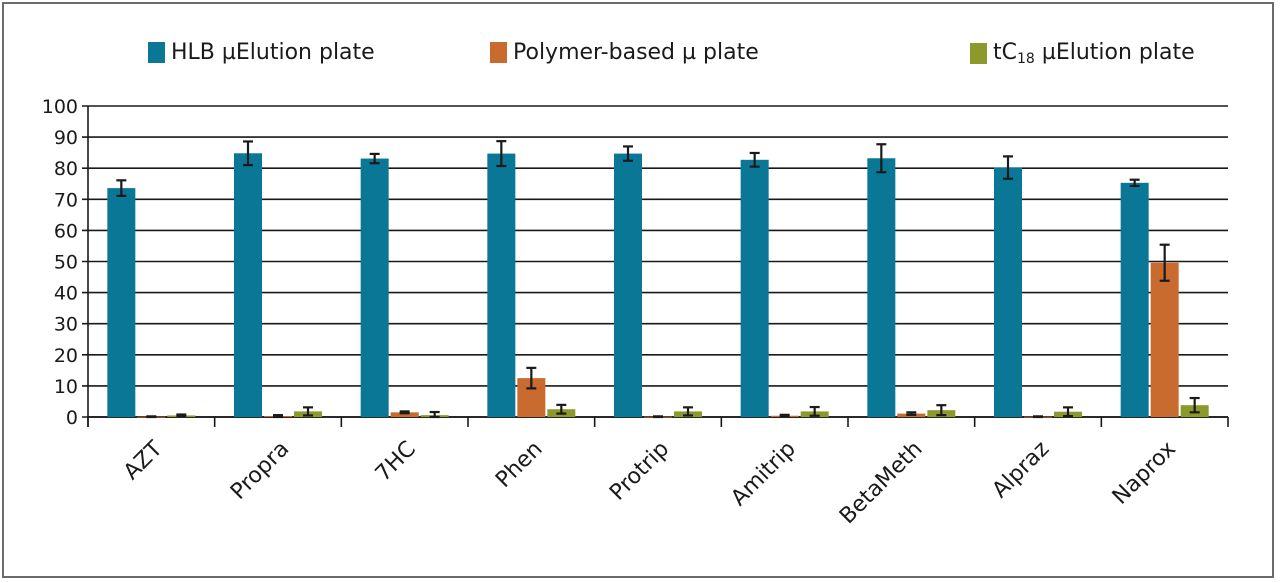  I want to click on legend-label-hlb: HLB µElution plate, so click(273, 52).